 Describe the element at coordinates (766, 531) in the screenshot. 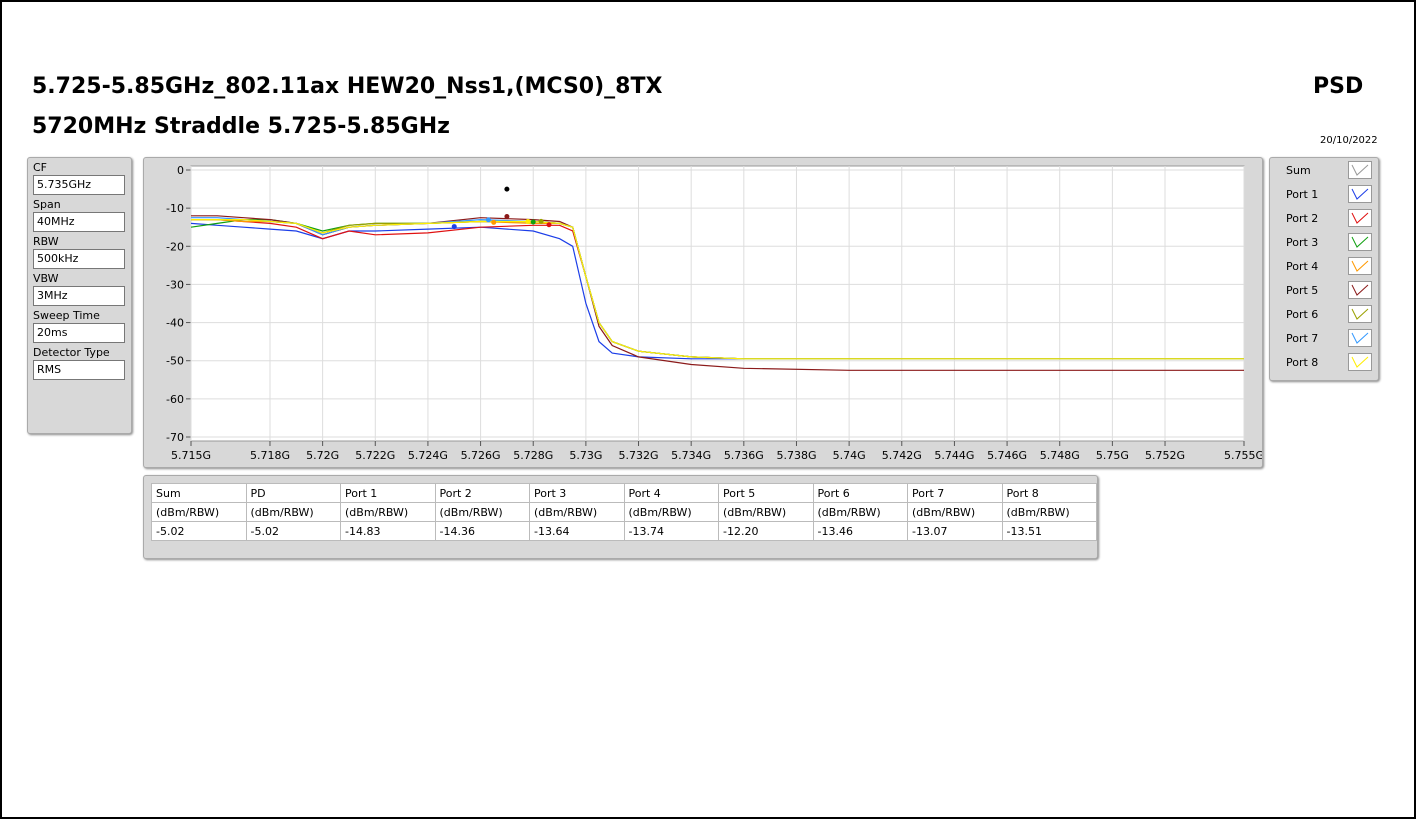

I see `table-cell: -12.20` at that location.